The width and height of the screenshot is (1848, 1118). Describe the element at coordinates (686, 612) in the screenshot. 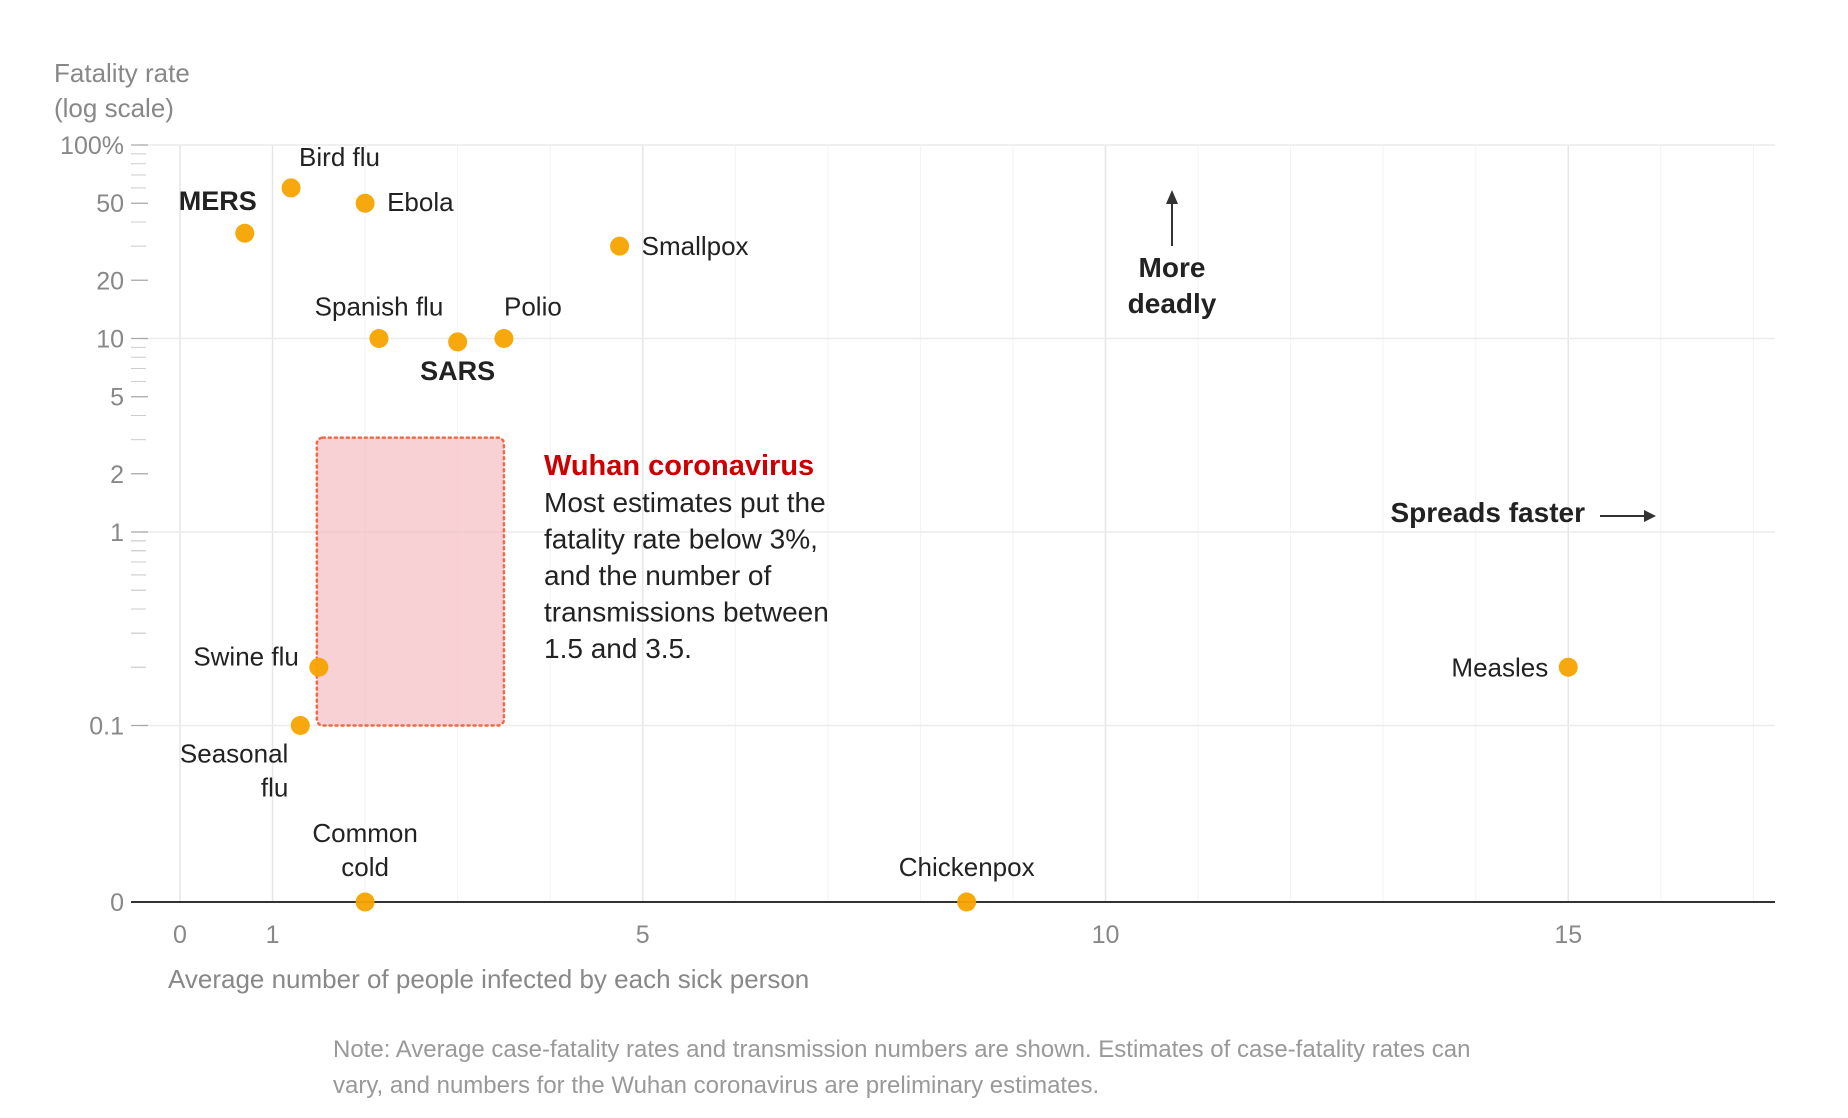

I see `wuhan-text: transmissions between` at that location.